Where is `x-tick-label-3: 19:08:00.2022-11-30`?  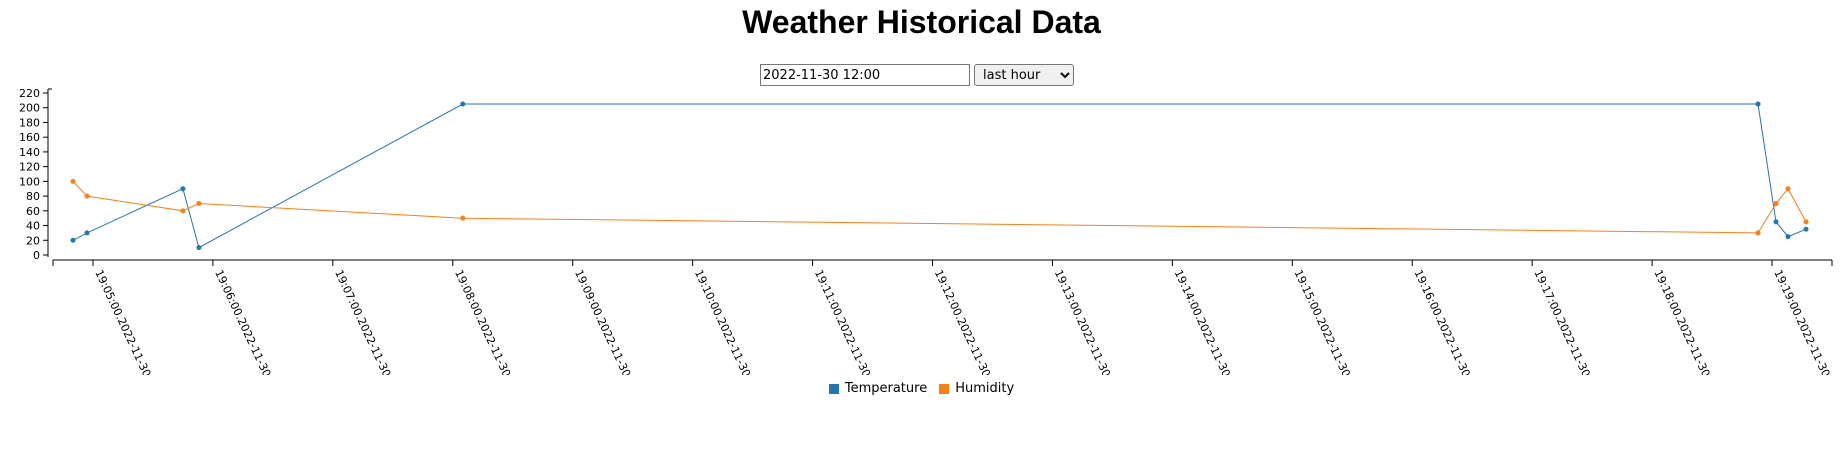 x-tick-label-3: 19:08:00.2022-11-30 is located at coordinates (482, 321).